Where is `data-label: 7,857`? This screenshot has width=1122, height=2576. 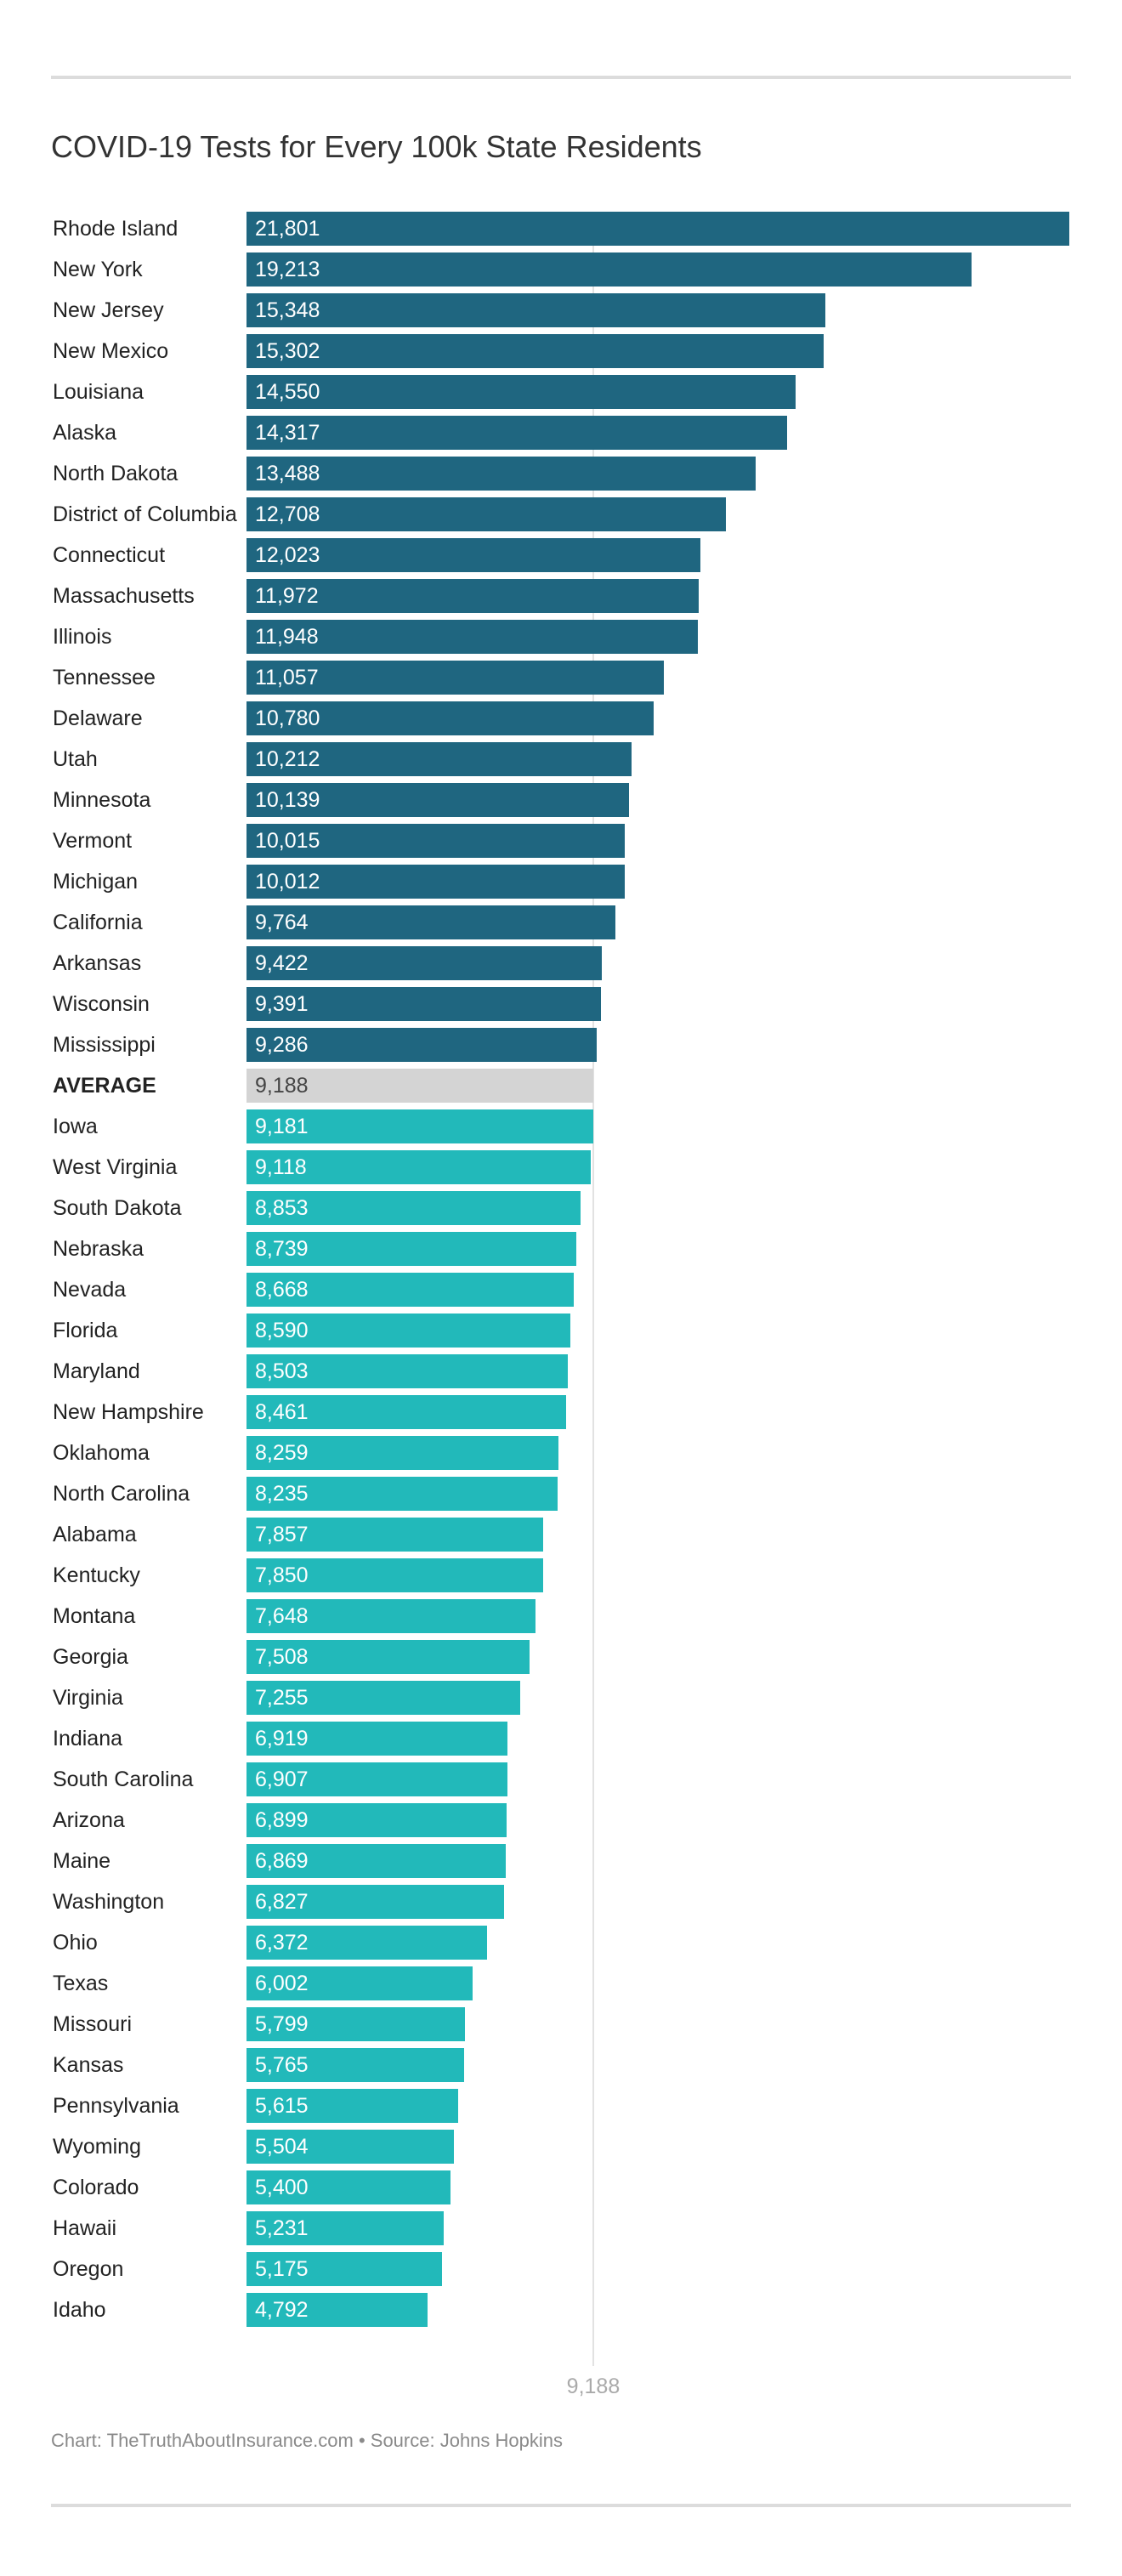
data-label: 7,857 is located at coordinates (282, 1535).